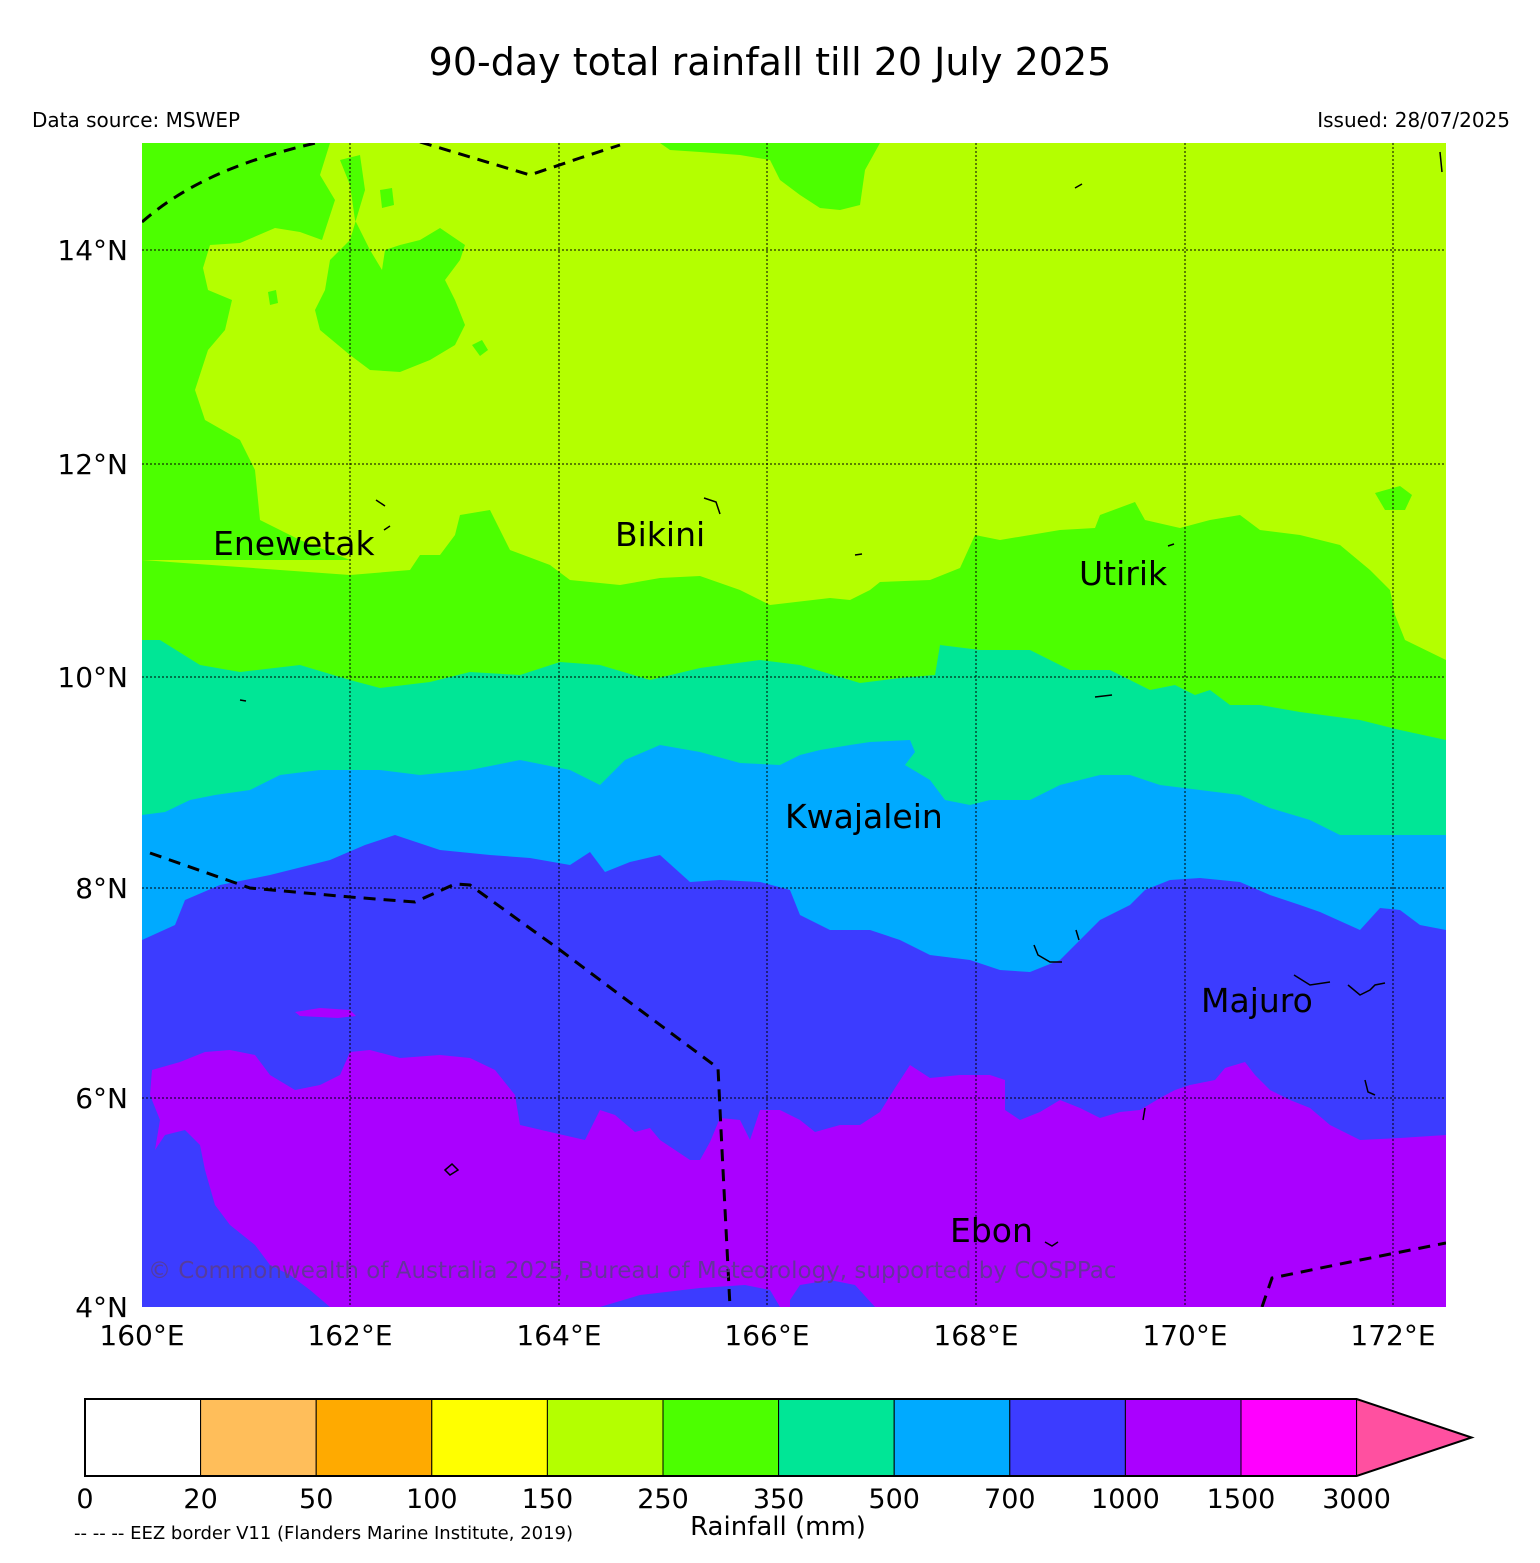 This screenshot has height=1563, width=1540. What do you see at coordinates (1123, 573) in the screenshot?
I see `place-utirik: Utirik` at bounding box center [1123, 573].